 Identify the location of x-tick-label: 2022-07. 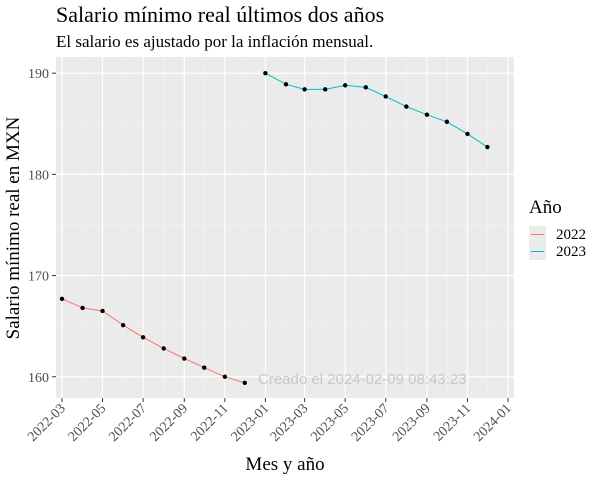
(128, 423).